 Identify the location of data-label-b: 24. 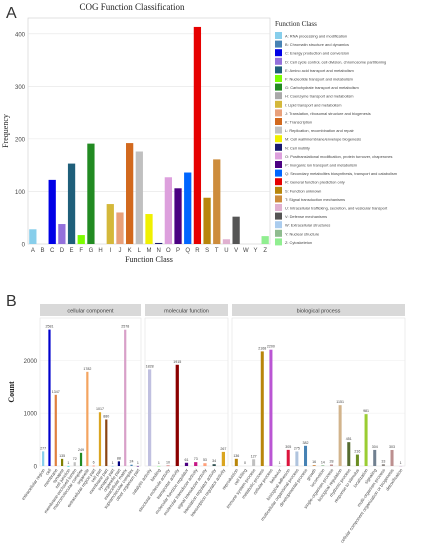
(132, 462).